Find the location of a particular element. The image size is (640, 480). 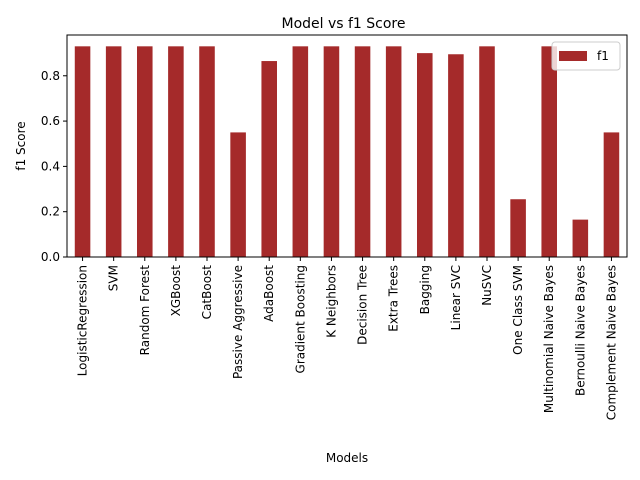

bar-svm is located at coordinates (113, 151).